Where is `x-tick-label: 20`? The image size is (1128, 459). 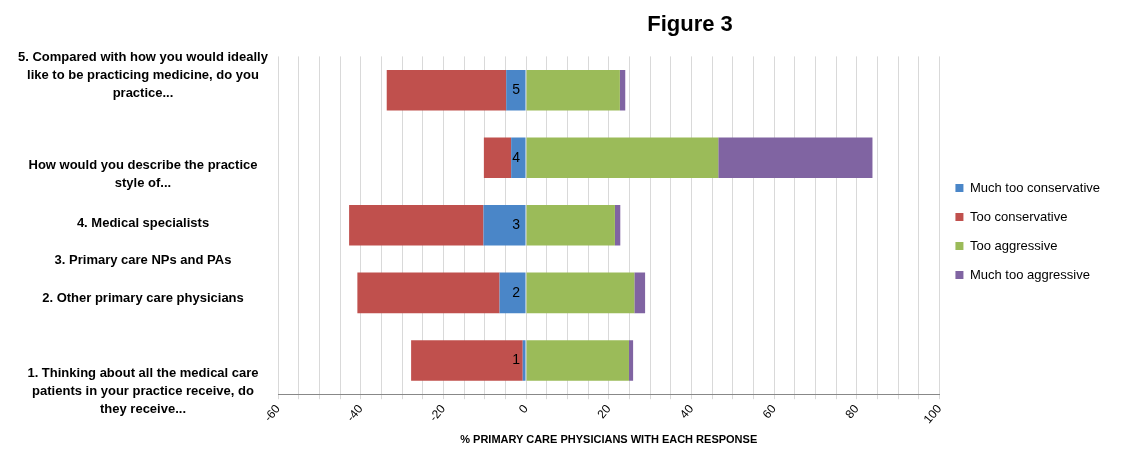 x-tick-label: 20 is located at coordinates (604, 411).